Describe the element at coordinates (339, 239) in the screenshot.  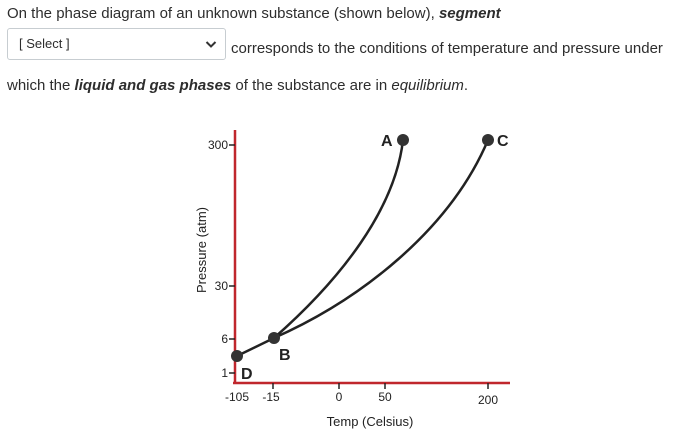
I see `curve-segment-ba` at that location.